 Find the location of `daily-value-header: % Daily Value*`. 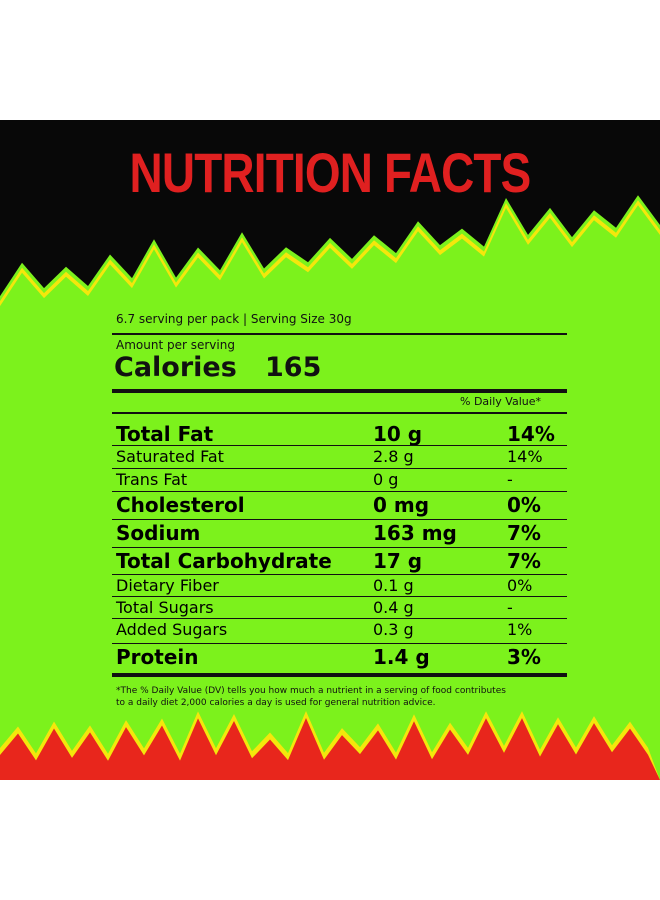

daily-value-header: % Daily Value* is located at coordinates (500, 401).